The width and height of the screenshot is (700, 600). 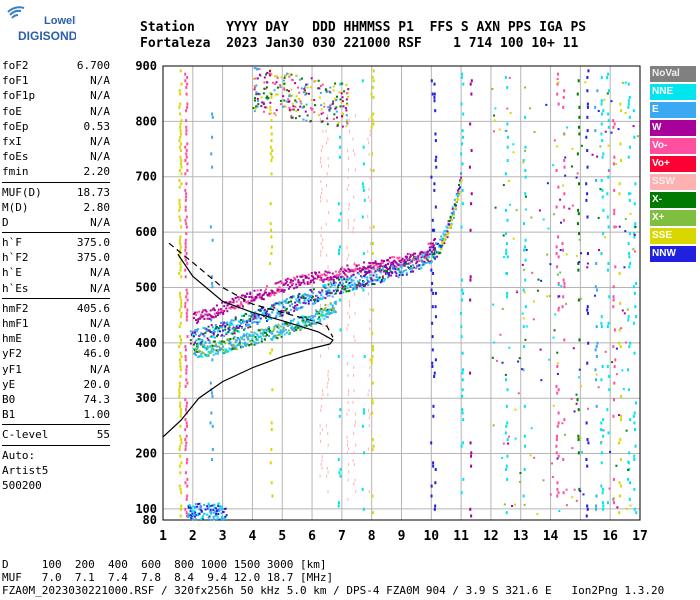 I want to click on x-tick-label: 7, so click(x=342, y=536).